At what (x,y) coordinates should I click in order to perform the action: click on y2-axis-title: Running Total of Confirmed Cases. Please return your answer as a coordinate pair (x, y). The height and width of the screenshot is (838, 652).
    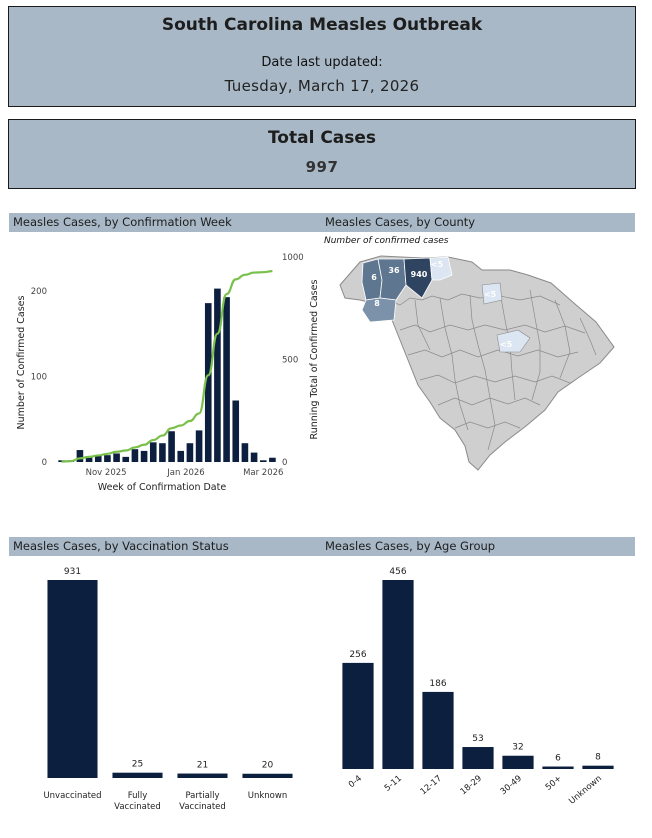
    Looking at the image, I should click on (314, 360).